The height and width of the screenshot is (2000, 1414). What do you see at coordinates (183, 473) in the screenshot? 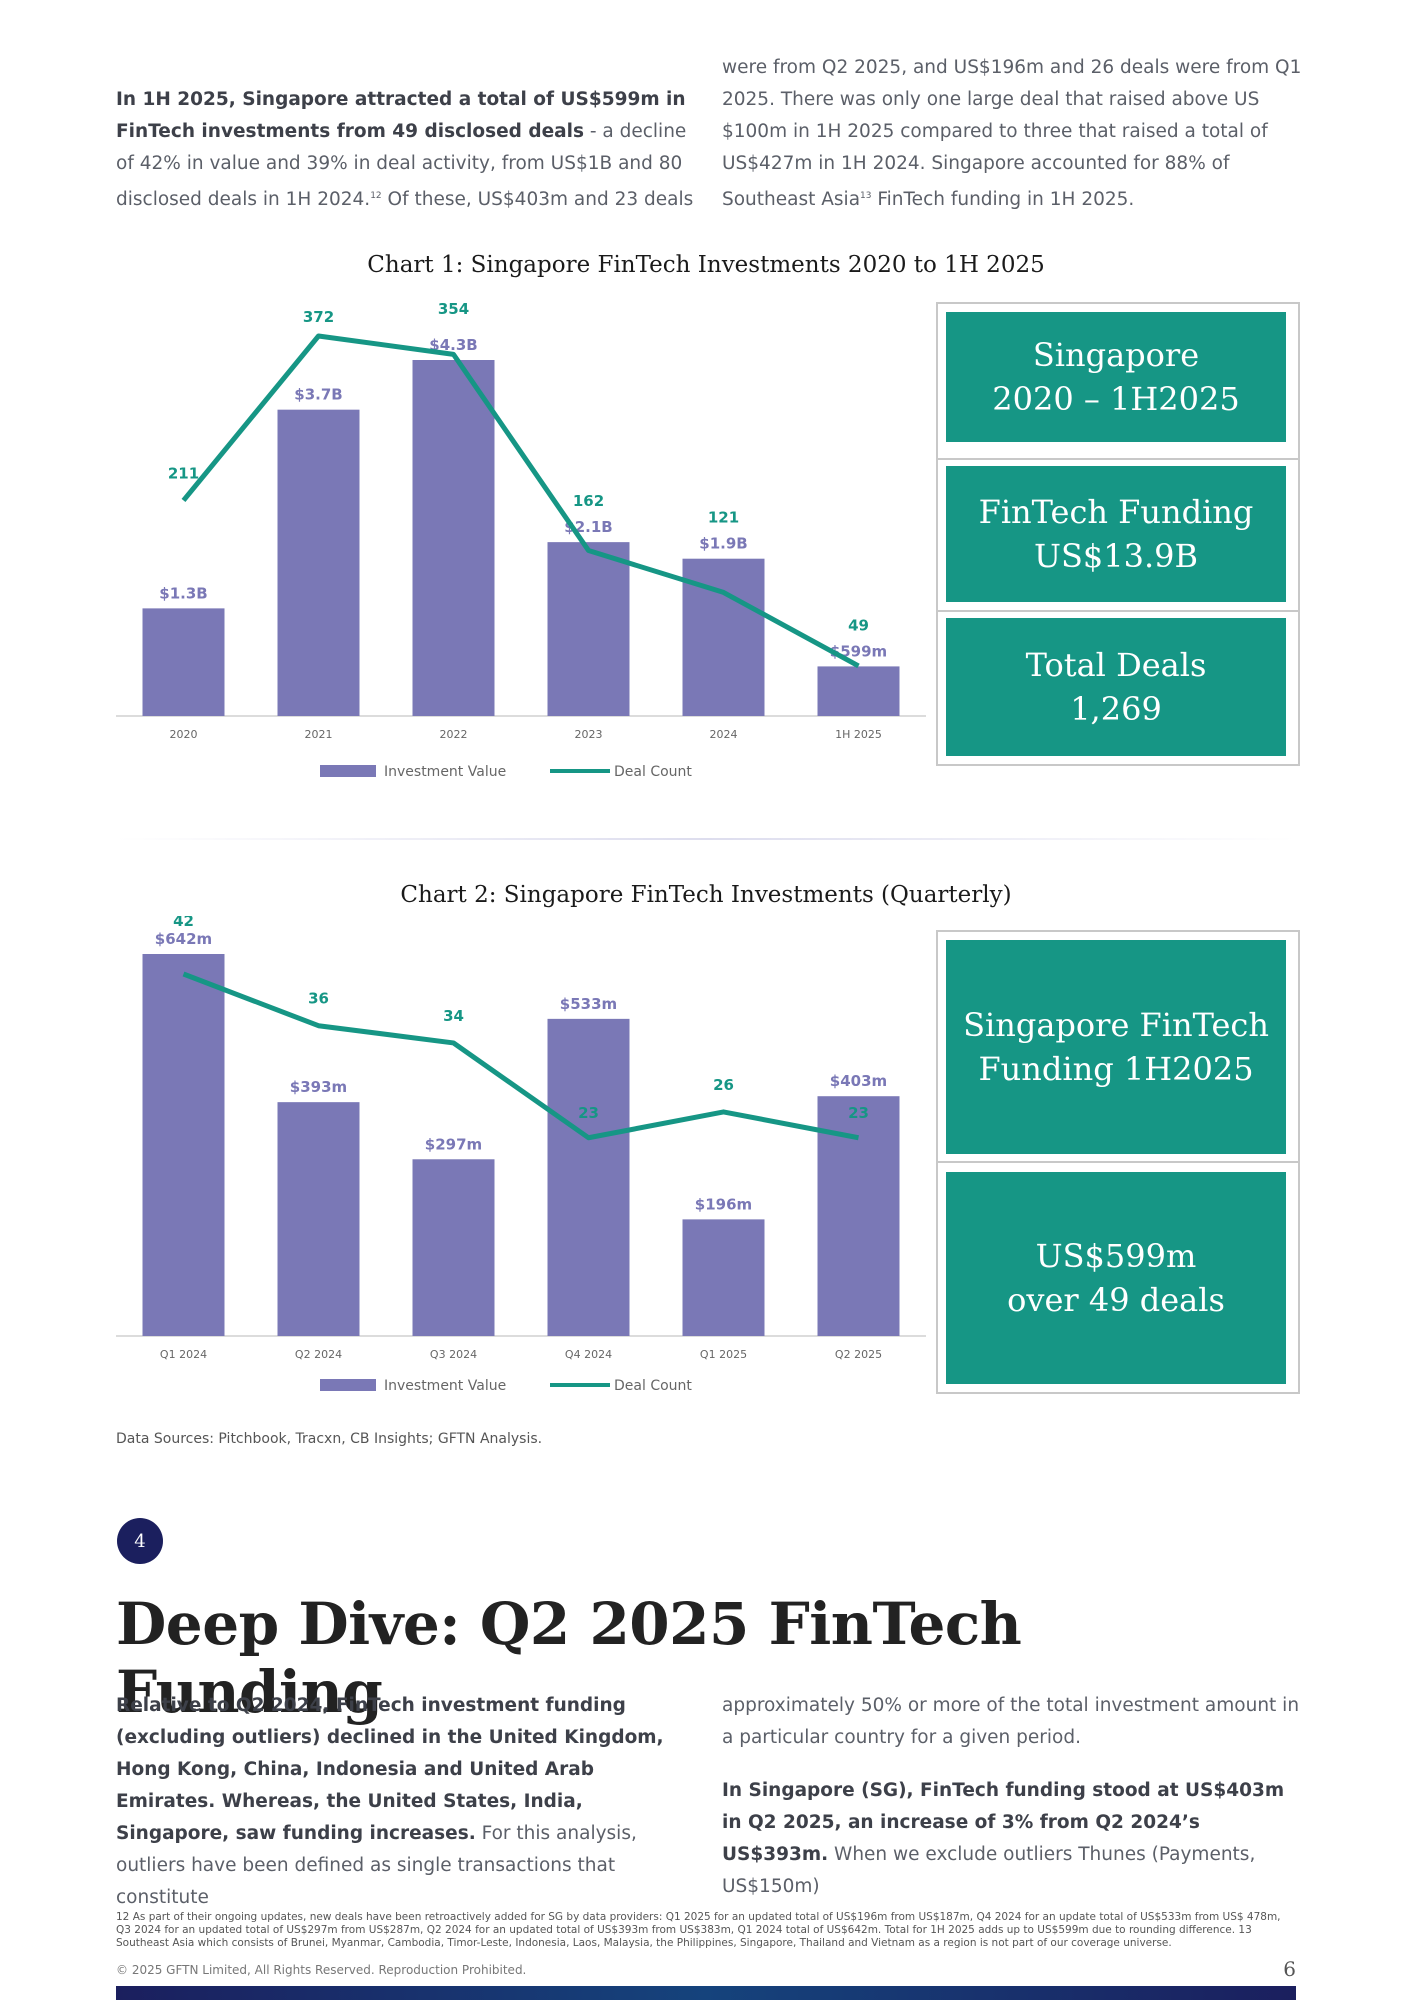
I see `deal-count-label: 211` at bounding box center [183, 473].